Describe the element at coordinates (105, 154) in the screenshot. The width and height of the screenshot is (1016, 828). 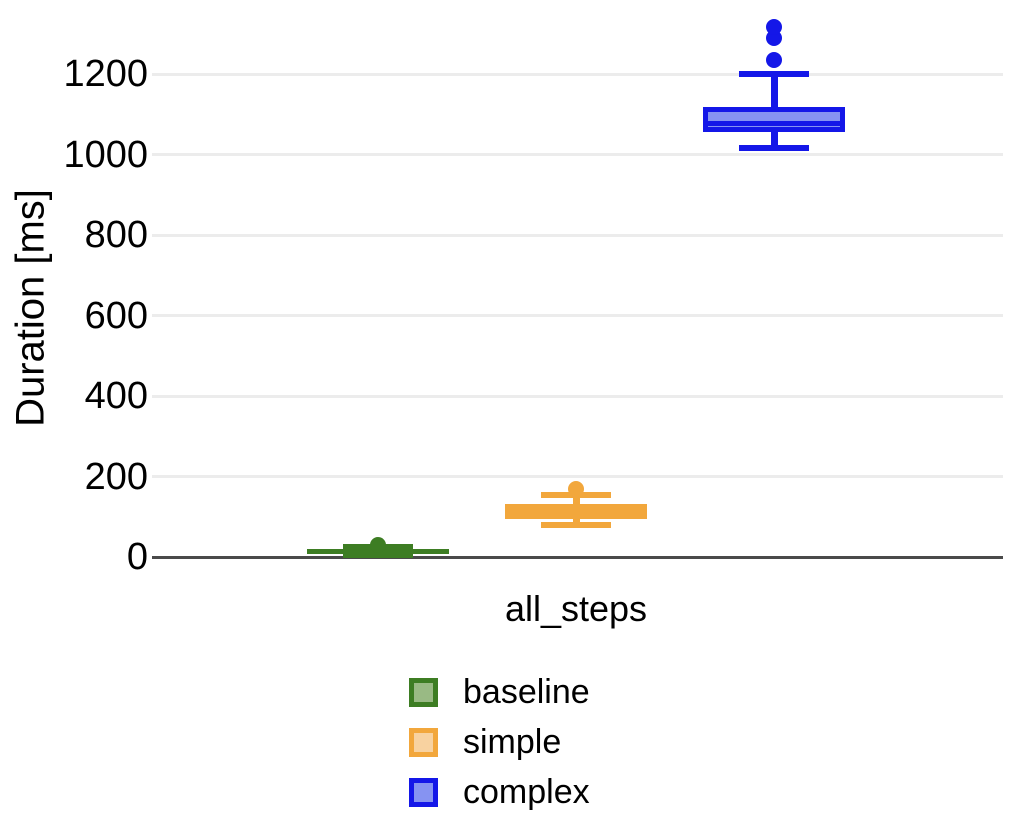
I see `y-tick-label-1000: 1000` at that location.